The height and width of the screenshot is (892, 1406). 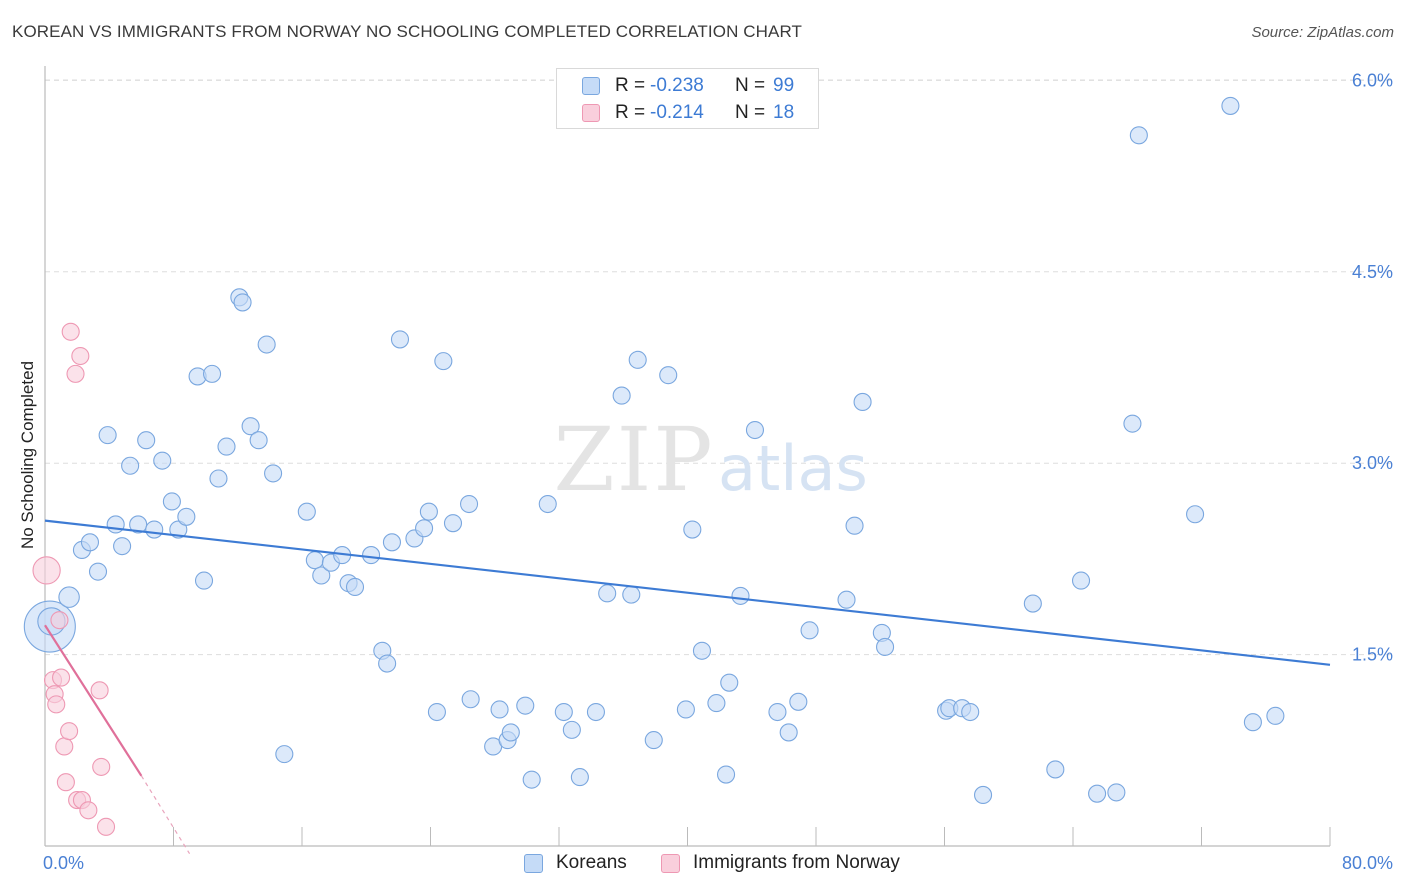 I want to click on series-norway, so click(x=74, y=579).